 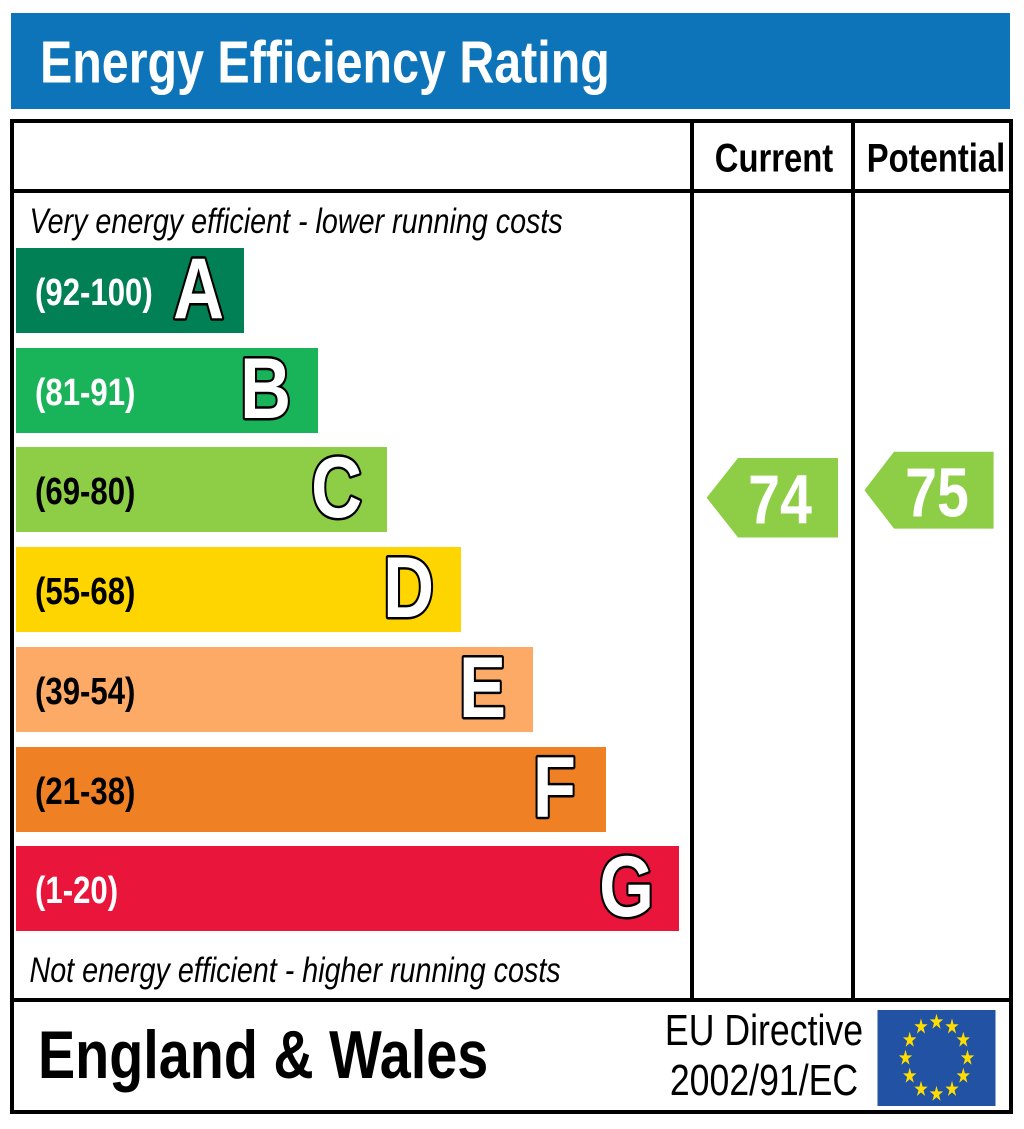 What do you see at coordinates (325, 63) in the screenshot?
I see `svg-text: Energy Efficiency Rating` at bounding box center [325, 63].